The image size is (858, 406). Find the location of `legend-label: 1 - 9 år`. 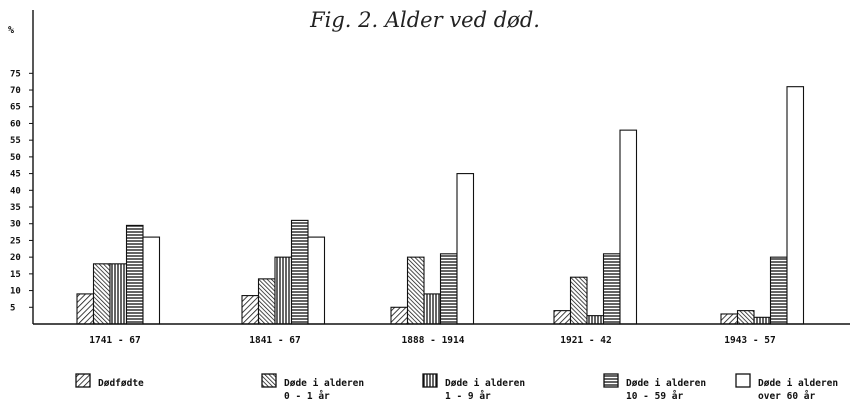

legend-label: 1 - 9 år is located at coordinates (468, 396).